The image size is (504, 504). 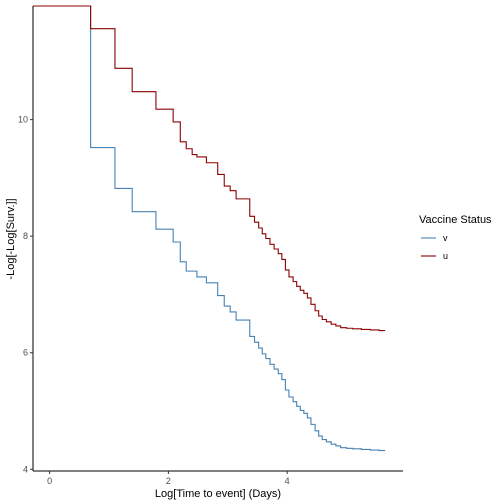 I want to click on y-tick-label: 6, so click(x=25, y=353).